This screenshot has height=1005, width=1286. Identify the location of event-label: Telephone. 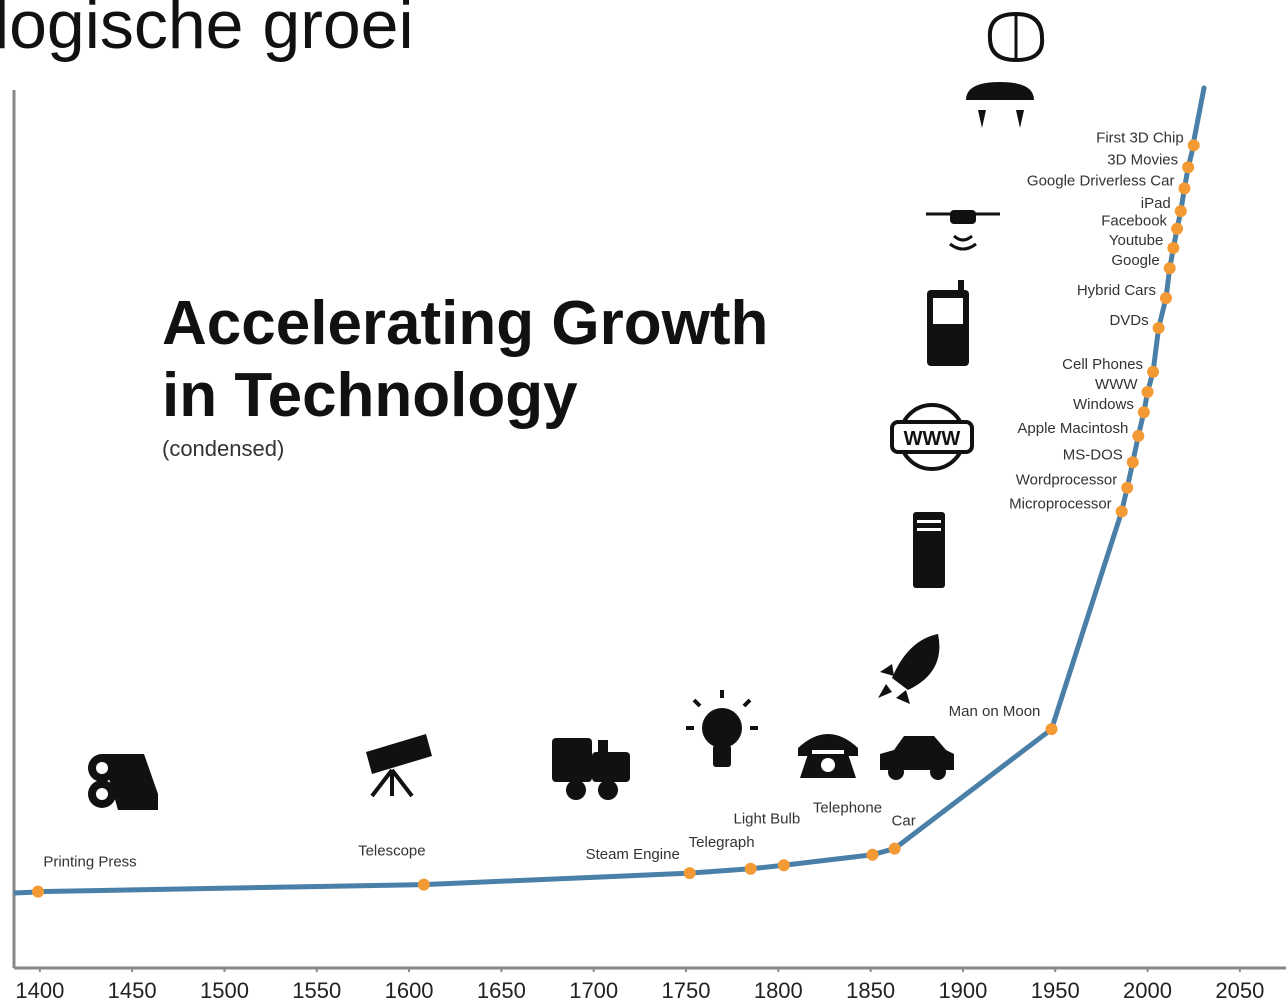
(847, 808).